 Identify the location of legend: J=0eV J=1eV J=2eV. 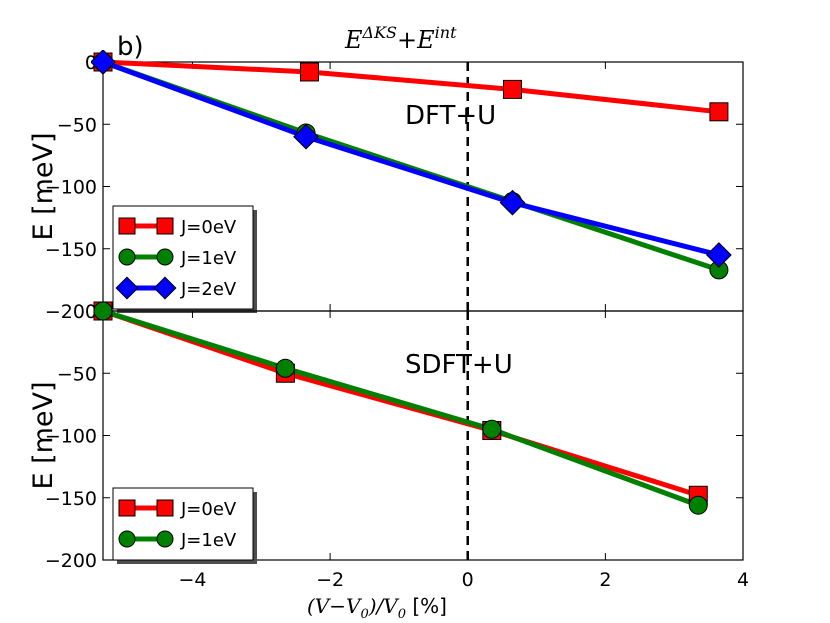
(184, 259).